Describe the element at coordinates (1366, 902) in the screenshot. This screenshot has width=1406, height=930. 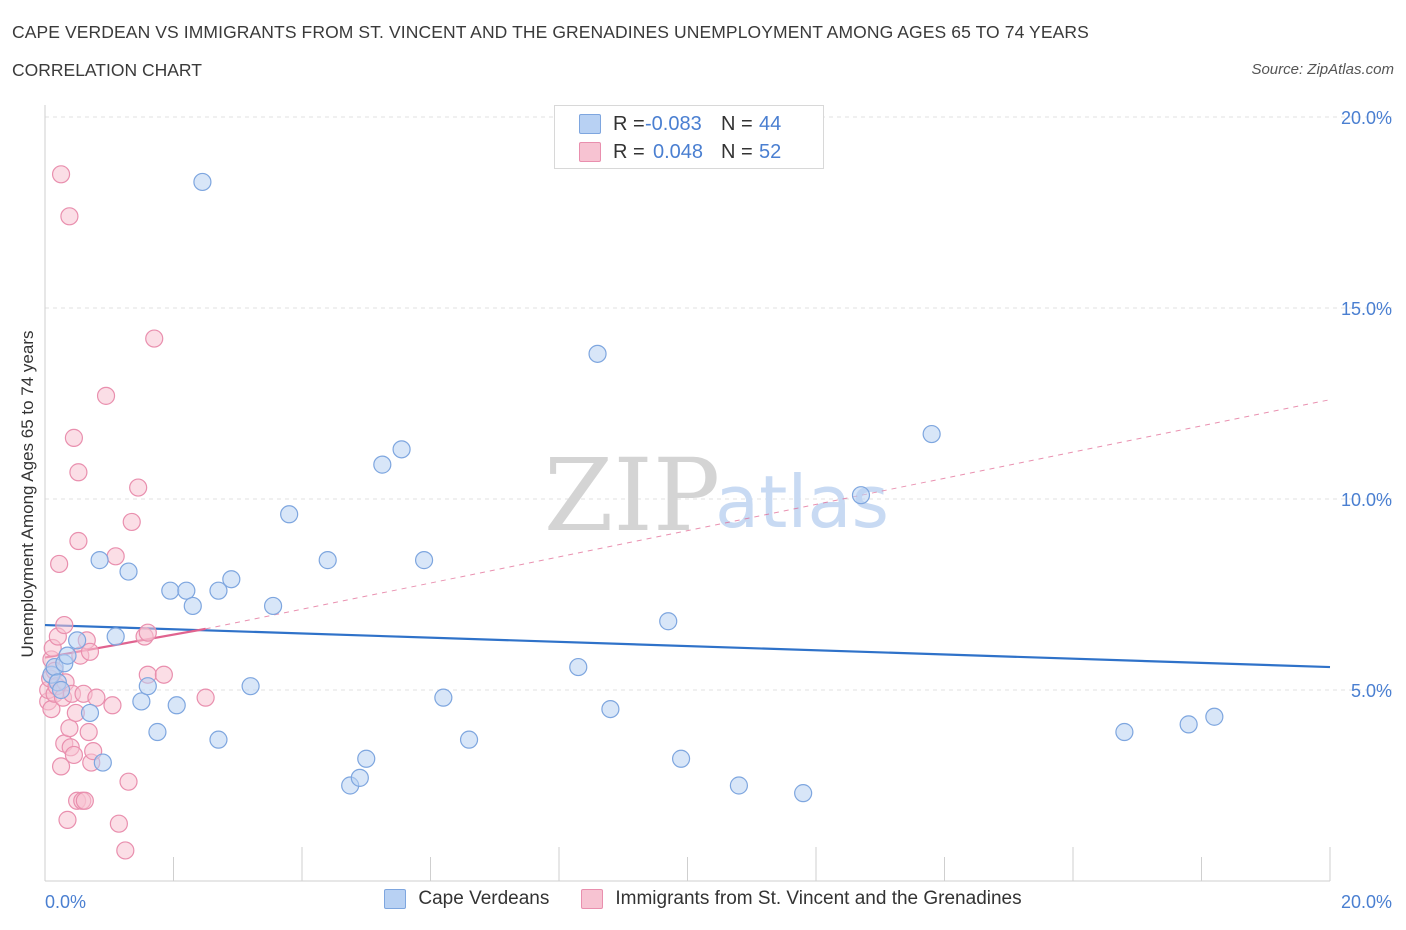
I see `x-tick-label: 20.0%` at that location.